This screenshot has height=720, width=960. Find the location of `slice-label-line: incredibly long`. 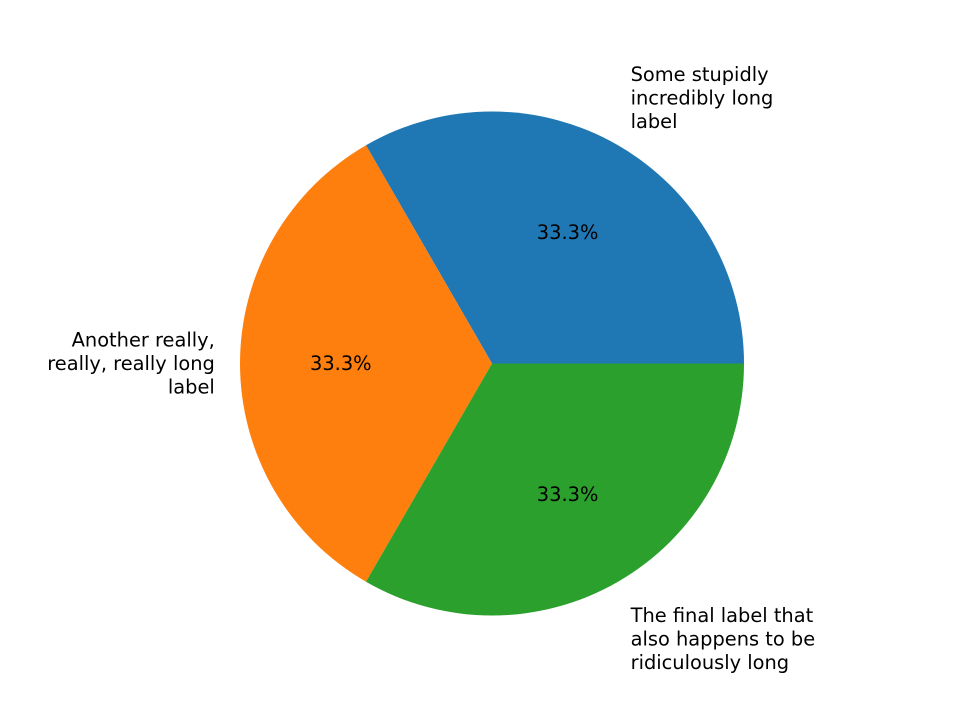

slice-label-line: incredibly long is located at coordinates (702, 98).